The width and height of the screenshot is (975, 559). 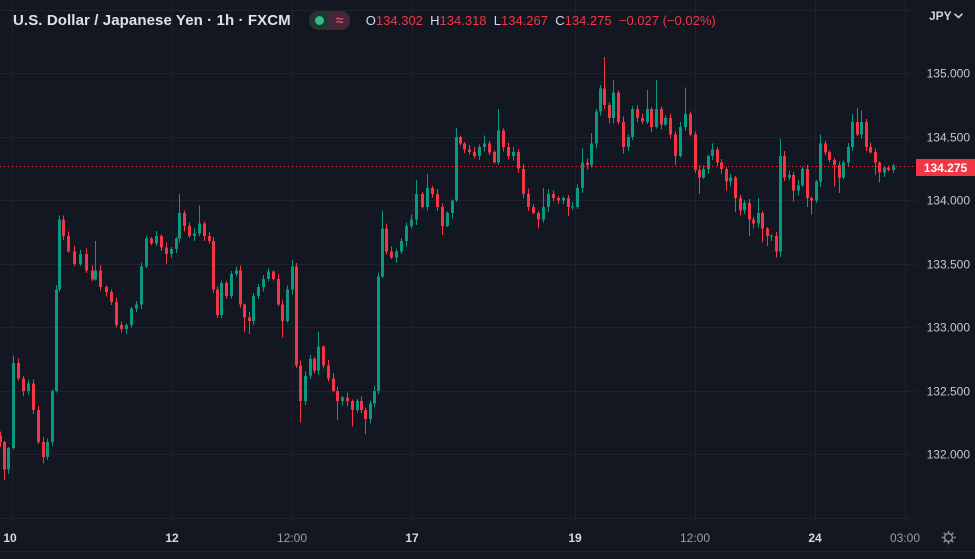 I want to click on svg-text: 03:00, so click(x=905, y=538).